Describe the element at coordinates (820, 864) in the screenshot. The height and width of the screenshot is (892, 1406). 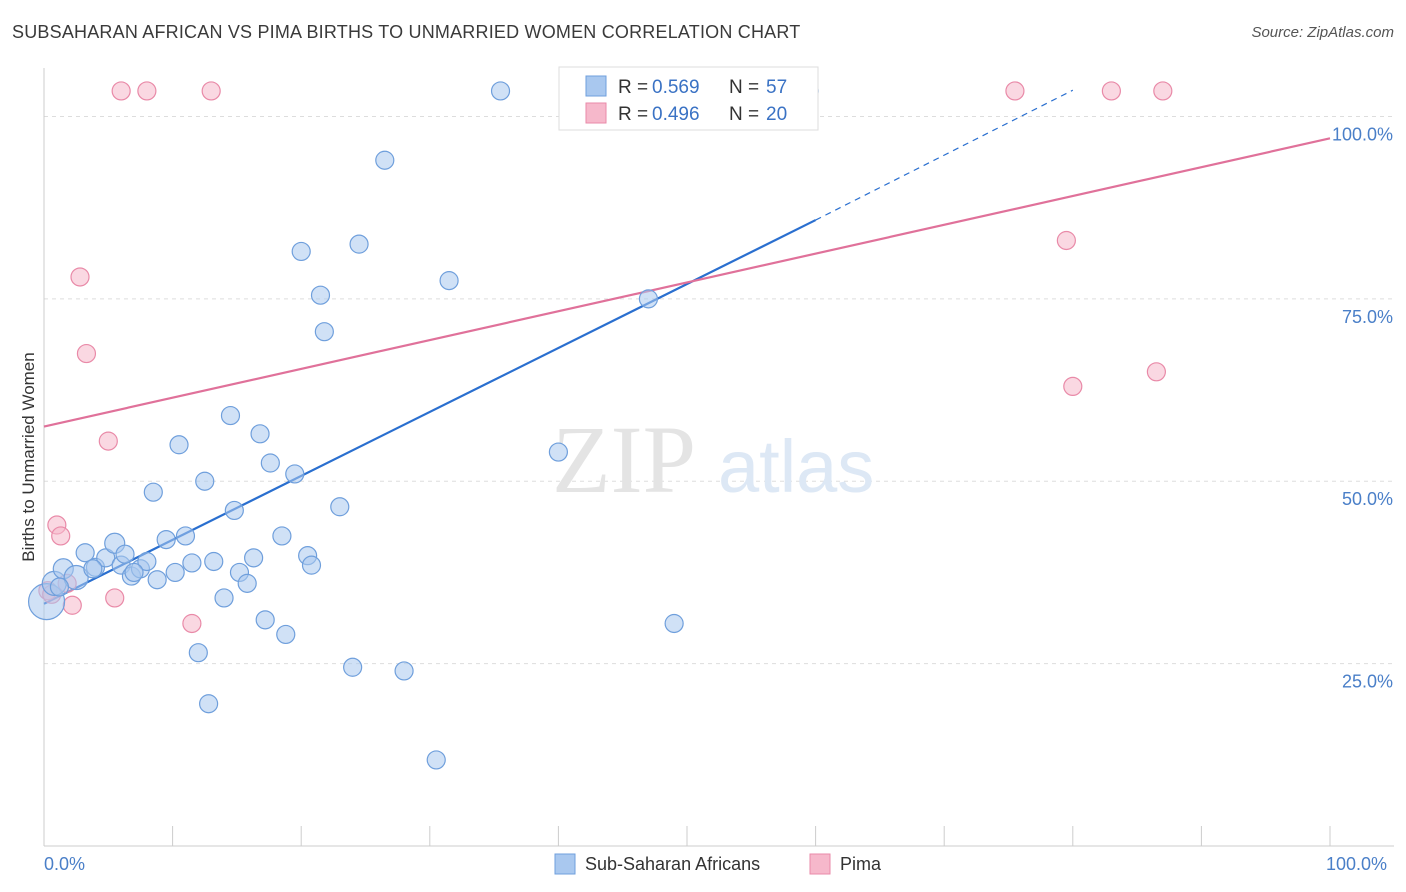
I see `bottom-legend-swatch-pink` at that location.